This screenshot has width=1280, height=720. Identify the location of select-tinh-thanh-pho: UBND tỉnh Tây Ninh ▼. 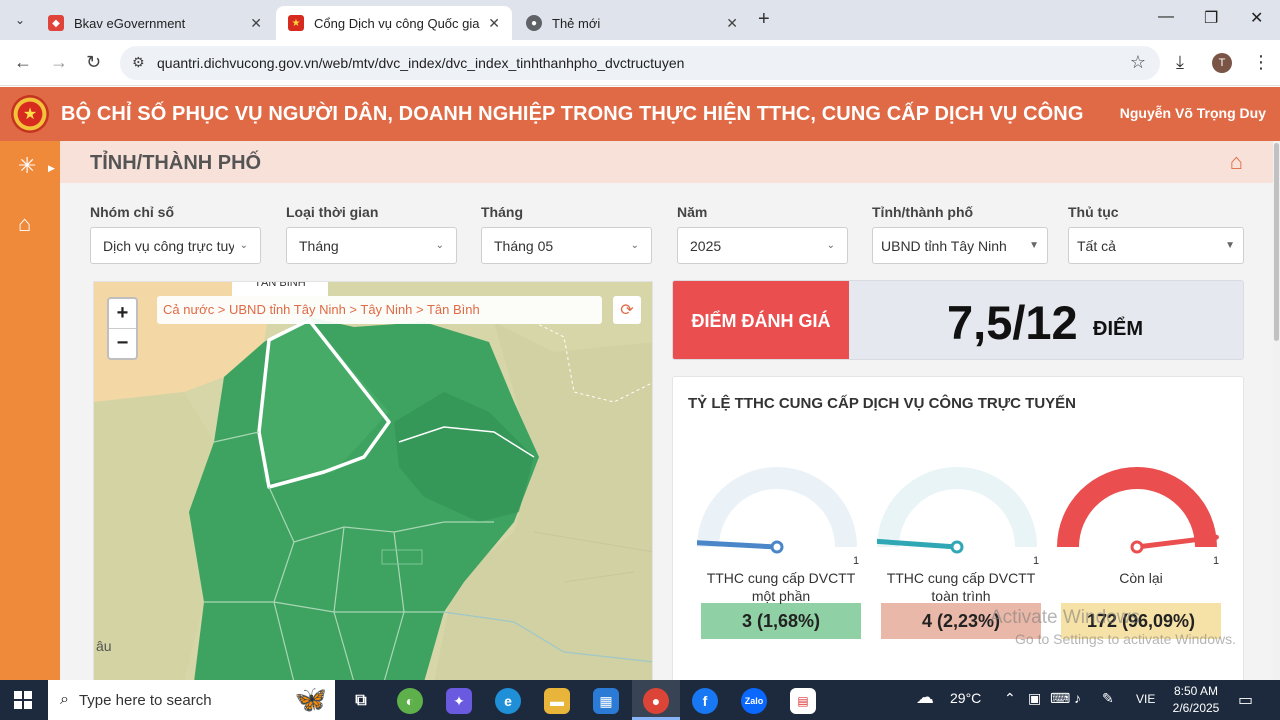
(960, 245).